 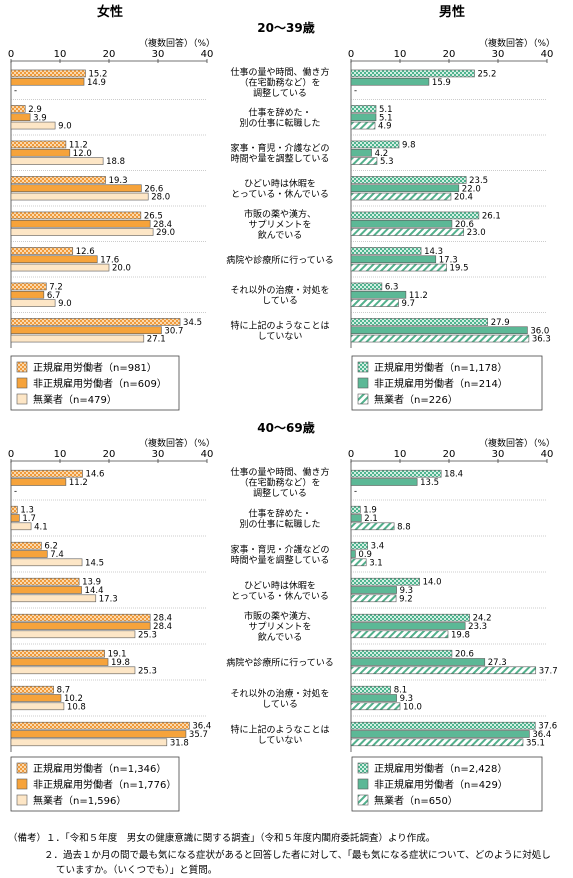 I want to click on data-label: 25.2, so click(x=486, y=74).